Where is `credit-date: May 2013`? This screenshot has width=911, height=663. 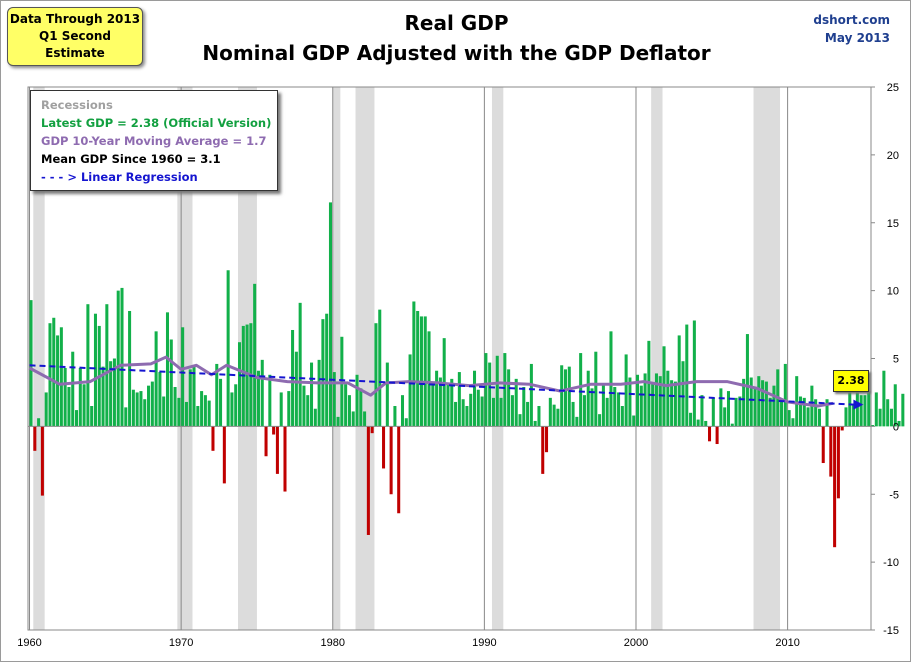 credit-date: May 2013 is located at coordinates (857, 38).